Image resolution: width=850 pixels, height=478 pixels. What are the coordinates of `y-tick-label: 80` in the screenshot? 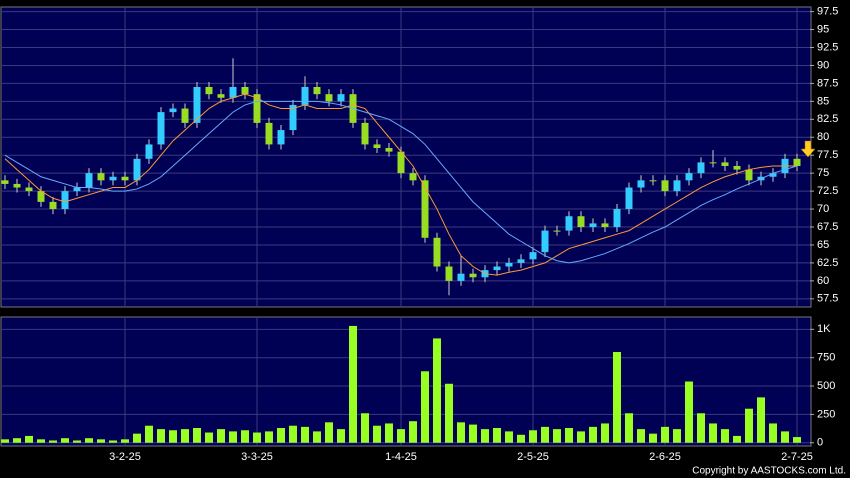 It's located at (823, 137).